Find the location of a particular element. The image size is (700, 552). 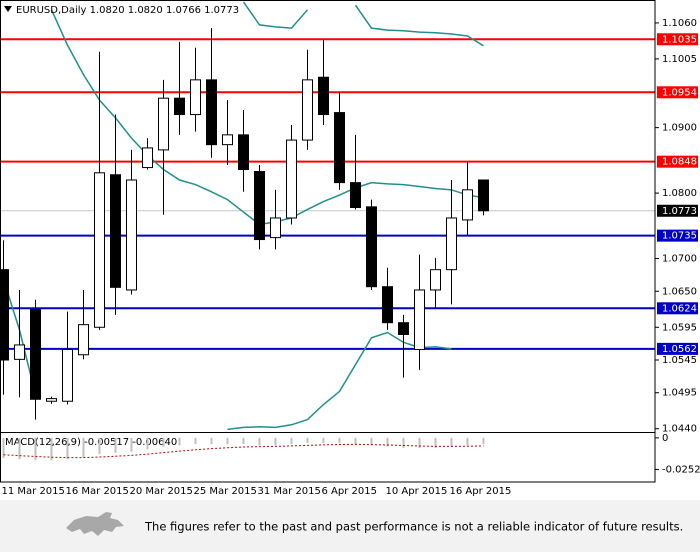

y-tick-label: 1.1060 is located at coordinates (679, 23).